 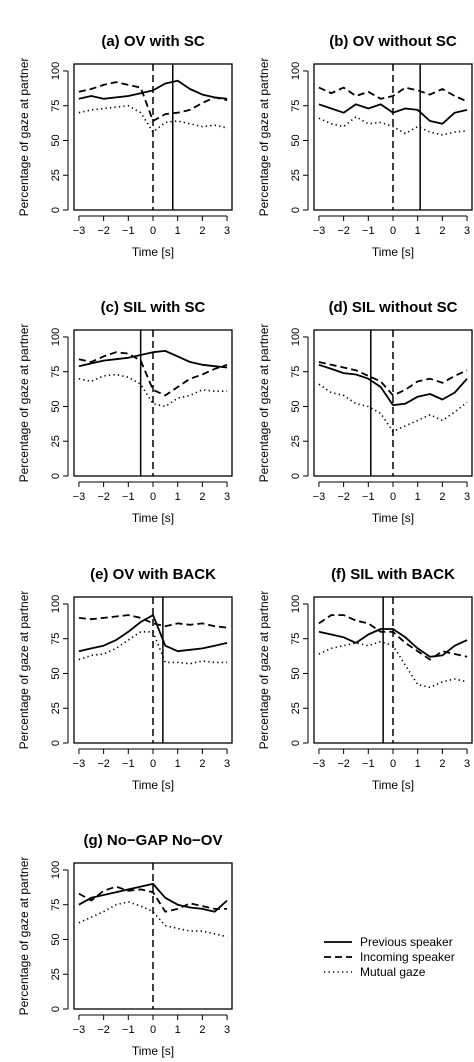 I want to click on panel-title: (c) SIL with SC, so click(x=153, y=307).